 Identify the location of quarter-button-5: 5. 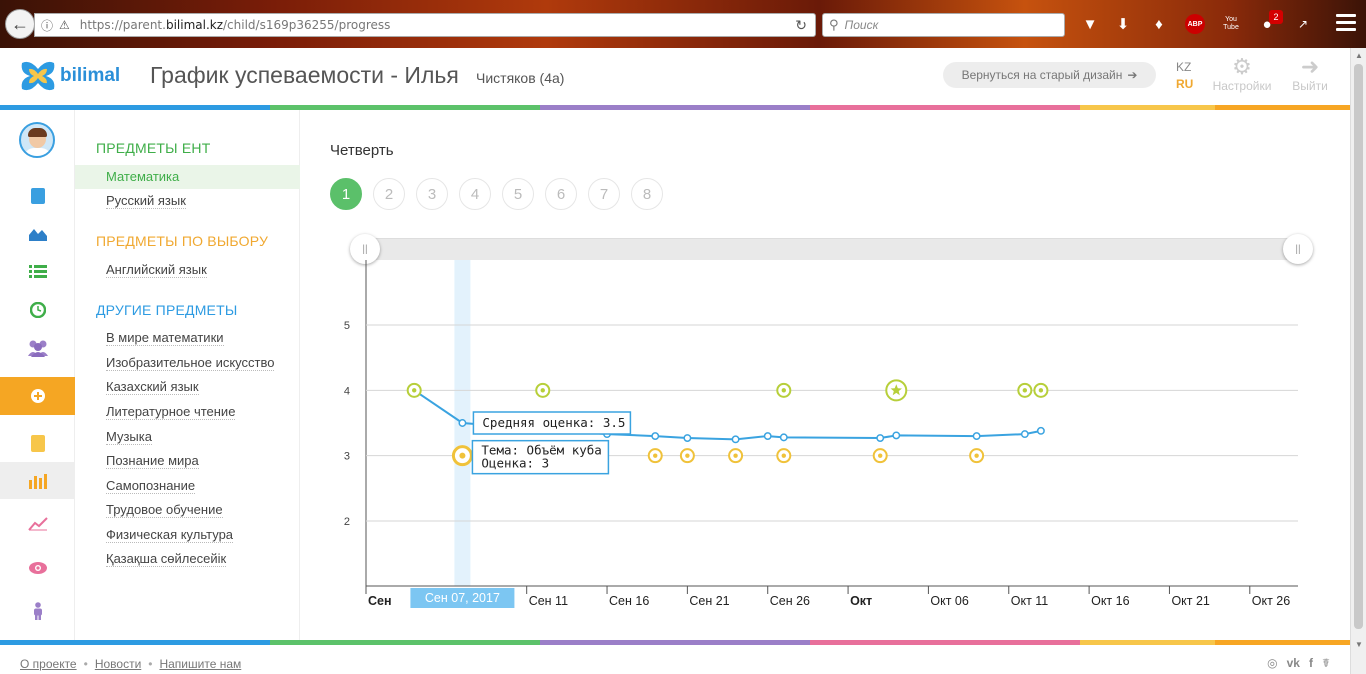
(518, 194).